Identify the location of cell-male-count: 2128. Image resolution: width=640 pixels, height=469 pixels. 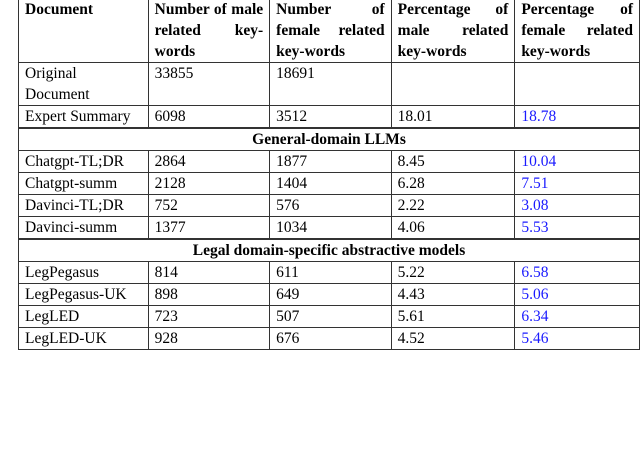
(209, 183).